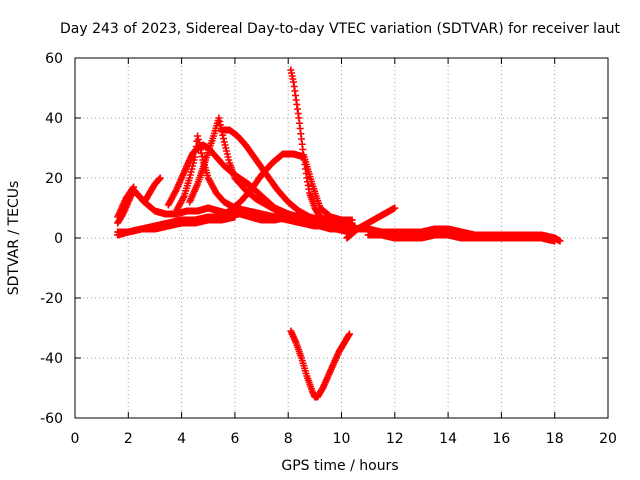  What do you see at coordinates (461, 238) in the screenshot?
I see `series-track-n` at bounding box center [461, 238].